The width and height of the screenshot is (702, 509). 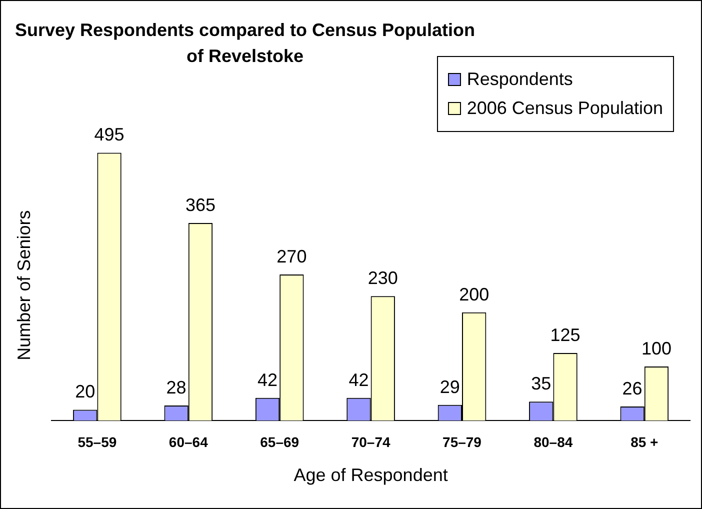 I want to click on x-tick-label: 75–79, so click(x=462, y=442).